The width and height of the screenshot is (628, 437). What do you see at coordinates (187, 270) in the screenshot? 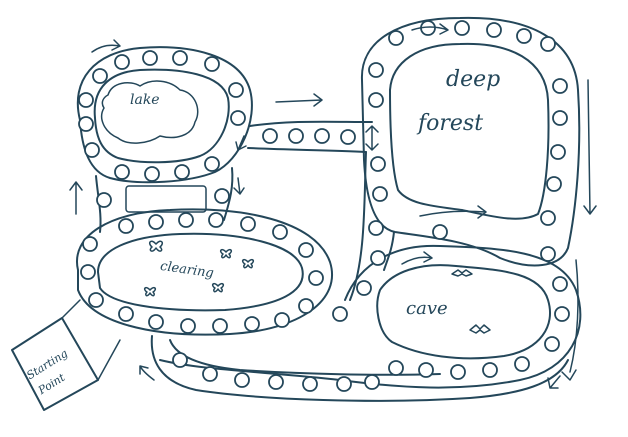
I see `clearing-label: clearing` at bounding box center [187, 270].